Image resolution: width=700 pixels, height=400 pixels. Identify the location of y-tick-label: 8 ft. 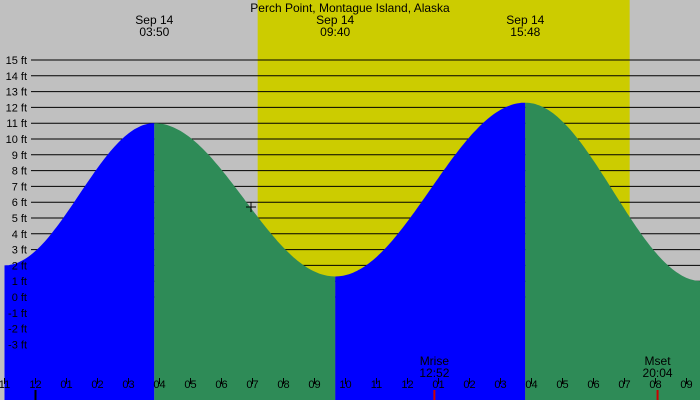
(19, 172).